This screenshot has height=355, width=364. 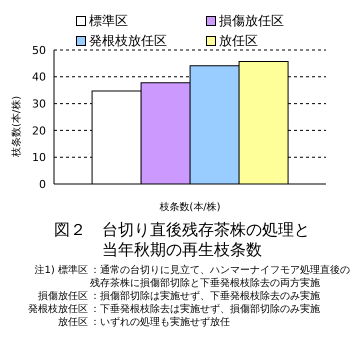 I want to click on legend-label: 損傷放任区, so click(x=251, y=21).